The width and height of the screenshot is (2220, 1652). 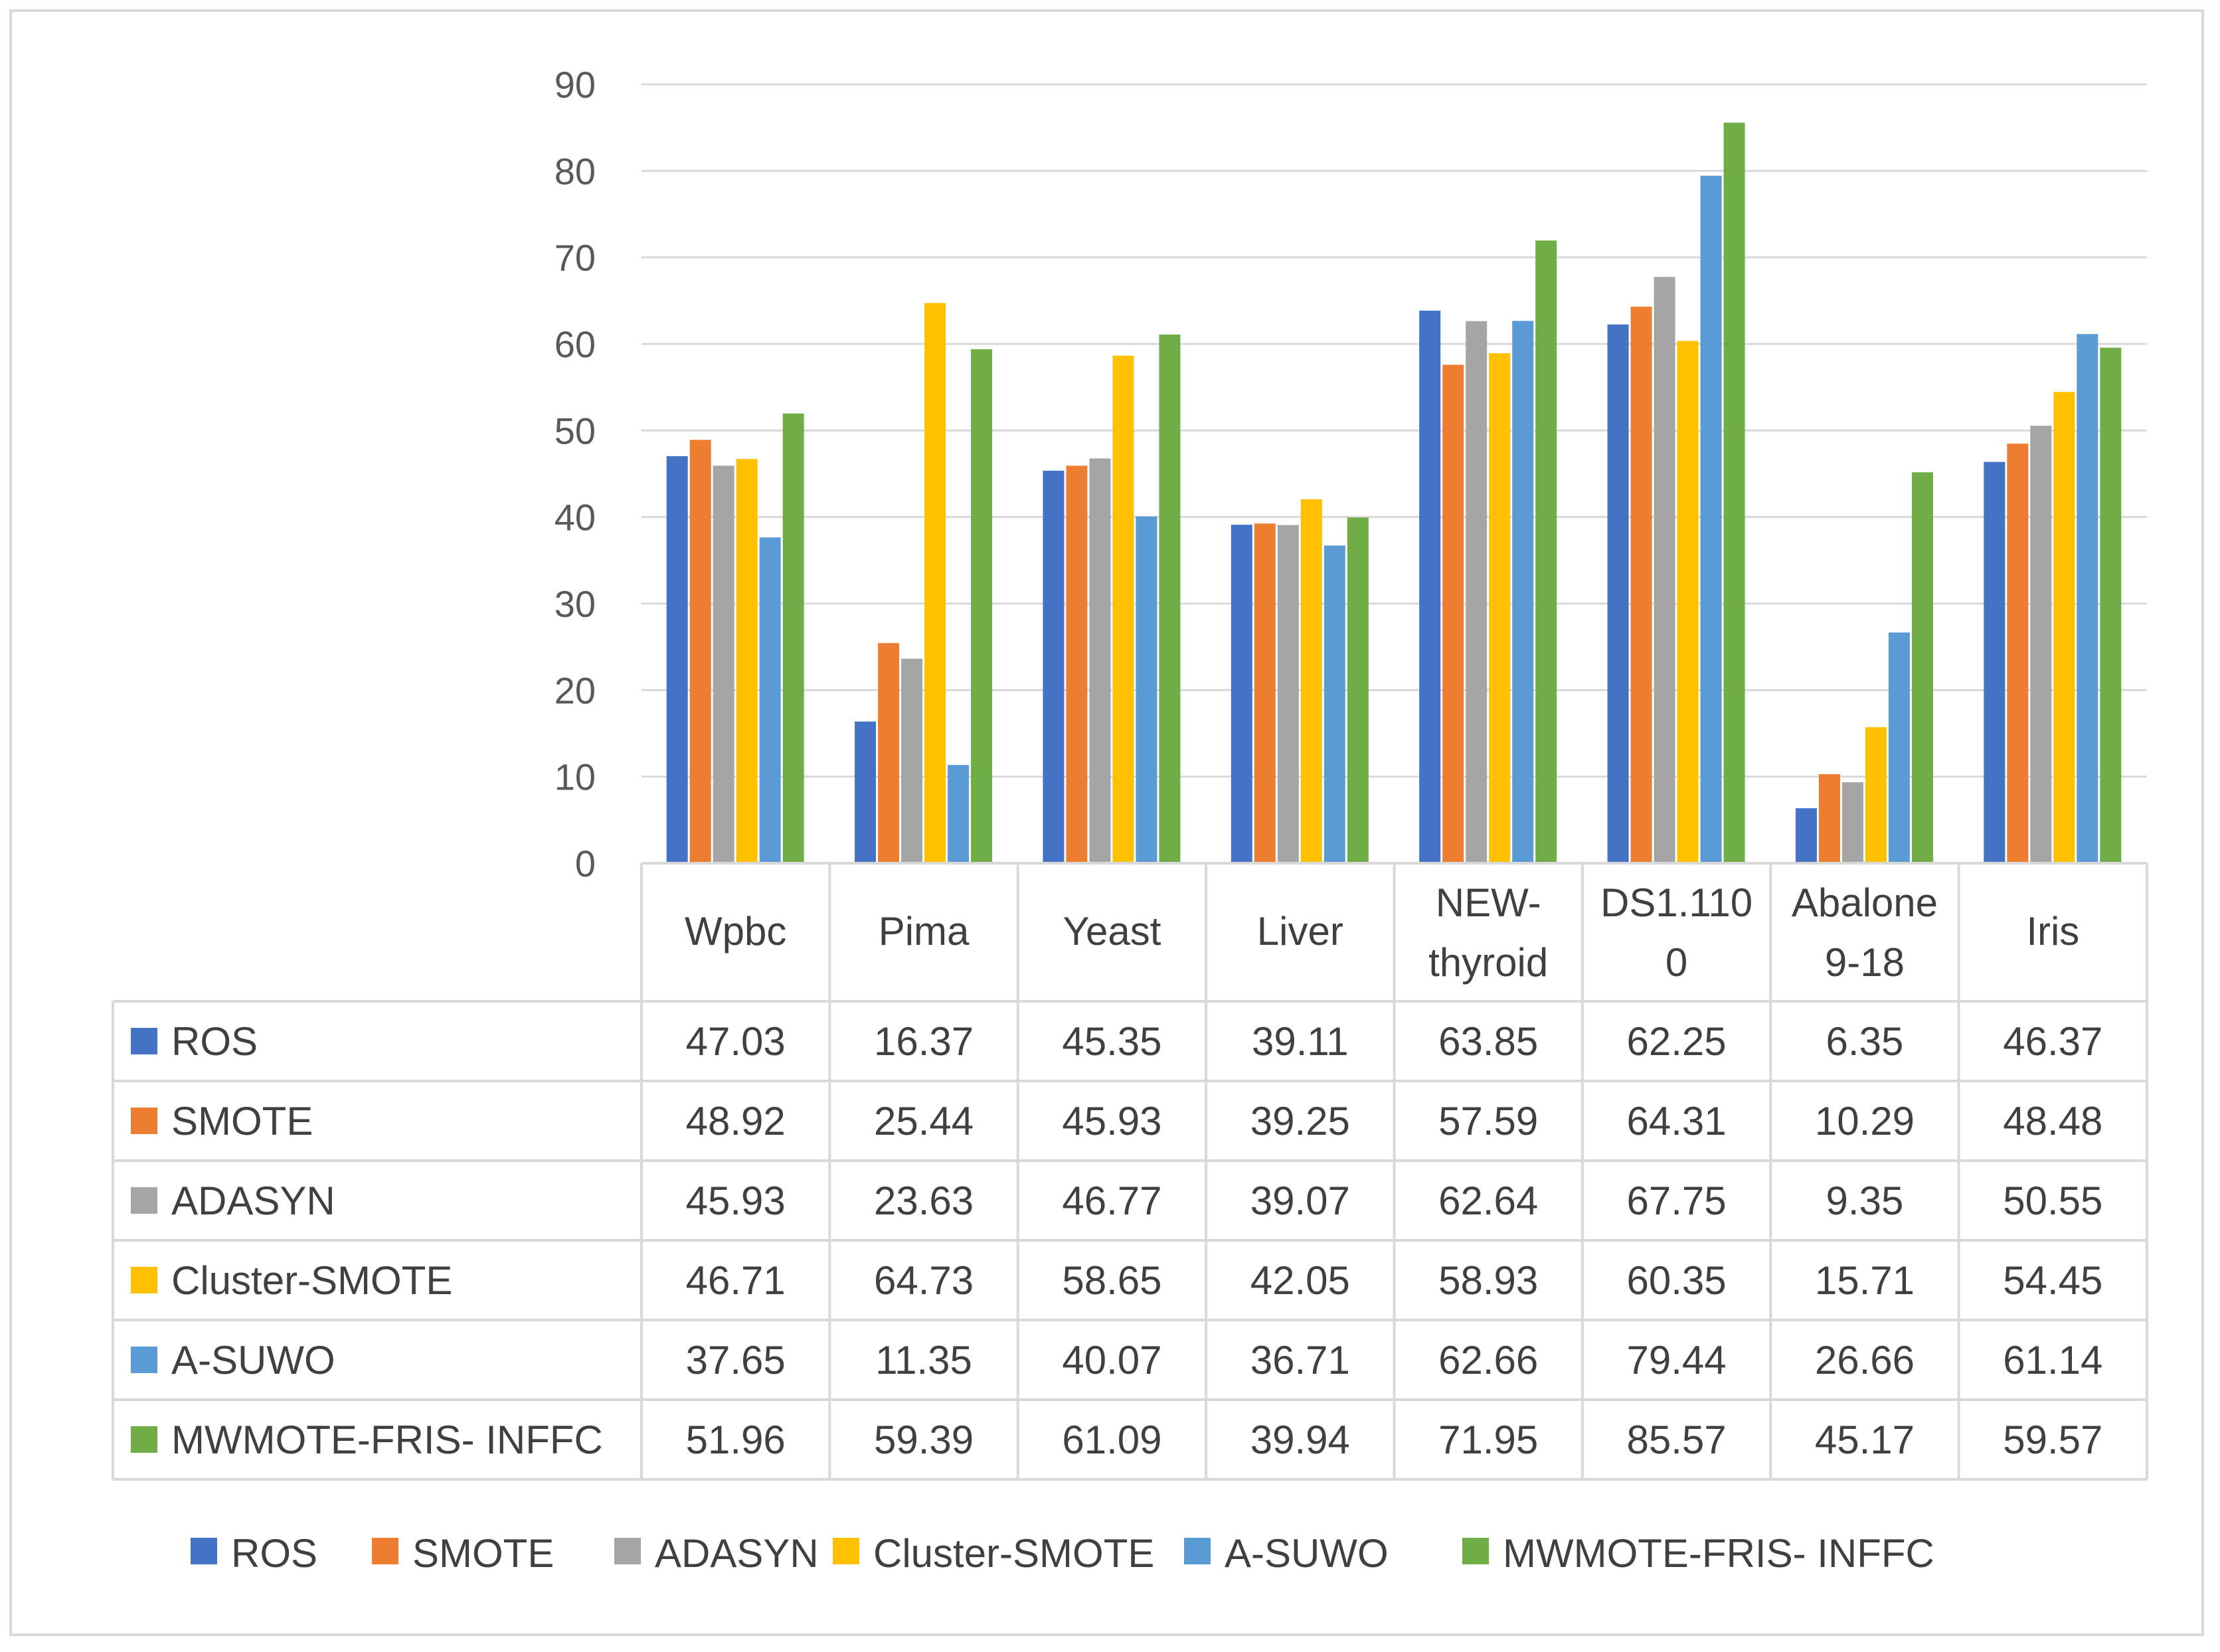 I want to click on y-tick-label: 30, so click(x=575, y=604).